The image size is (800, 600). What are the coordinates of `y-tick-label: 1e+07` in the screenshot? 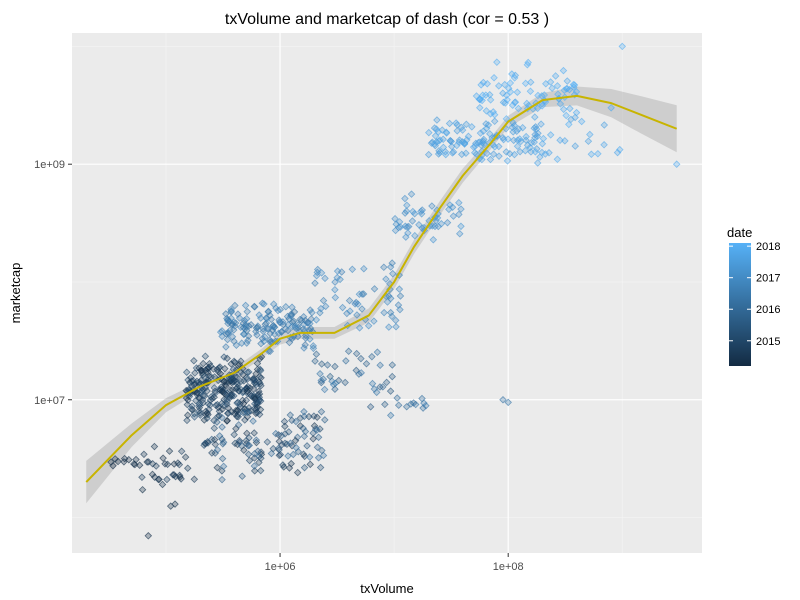 It's located at (49, 401).